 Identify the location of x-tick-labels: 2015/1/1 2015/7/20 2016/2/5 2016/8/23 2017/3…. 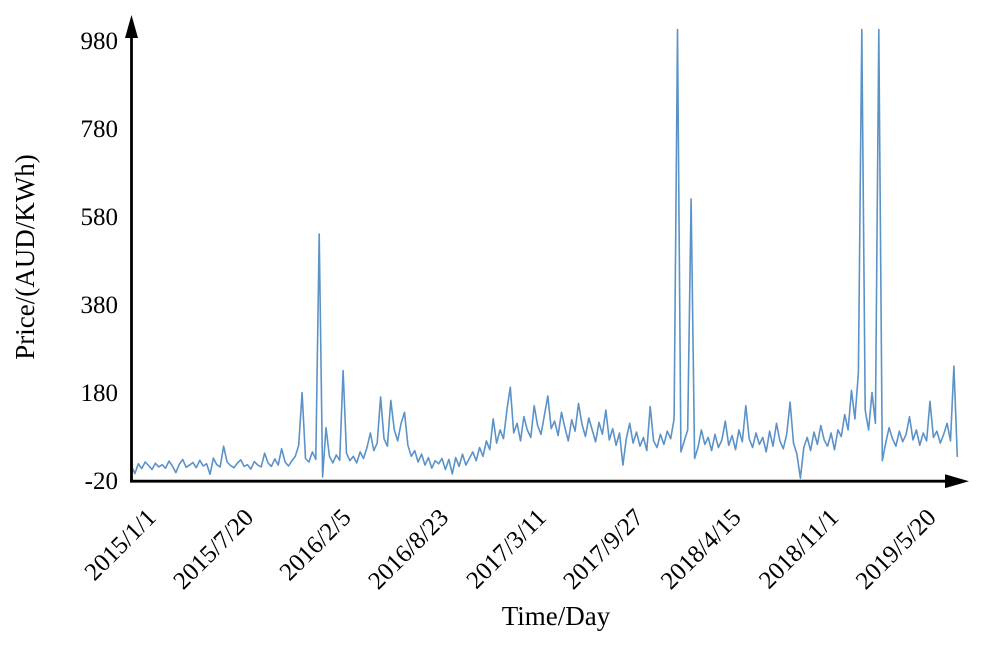
(511, 549).